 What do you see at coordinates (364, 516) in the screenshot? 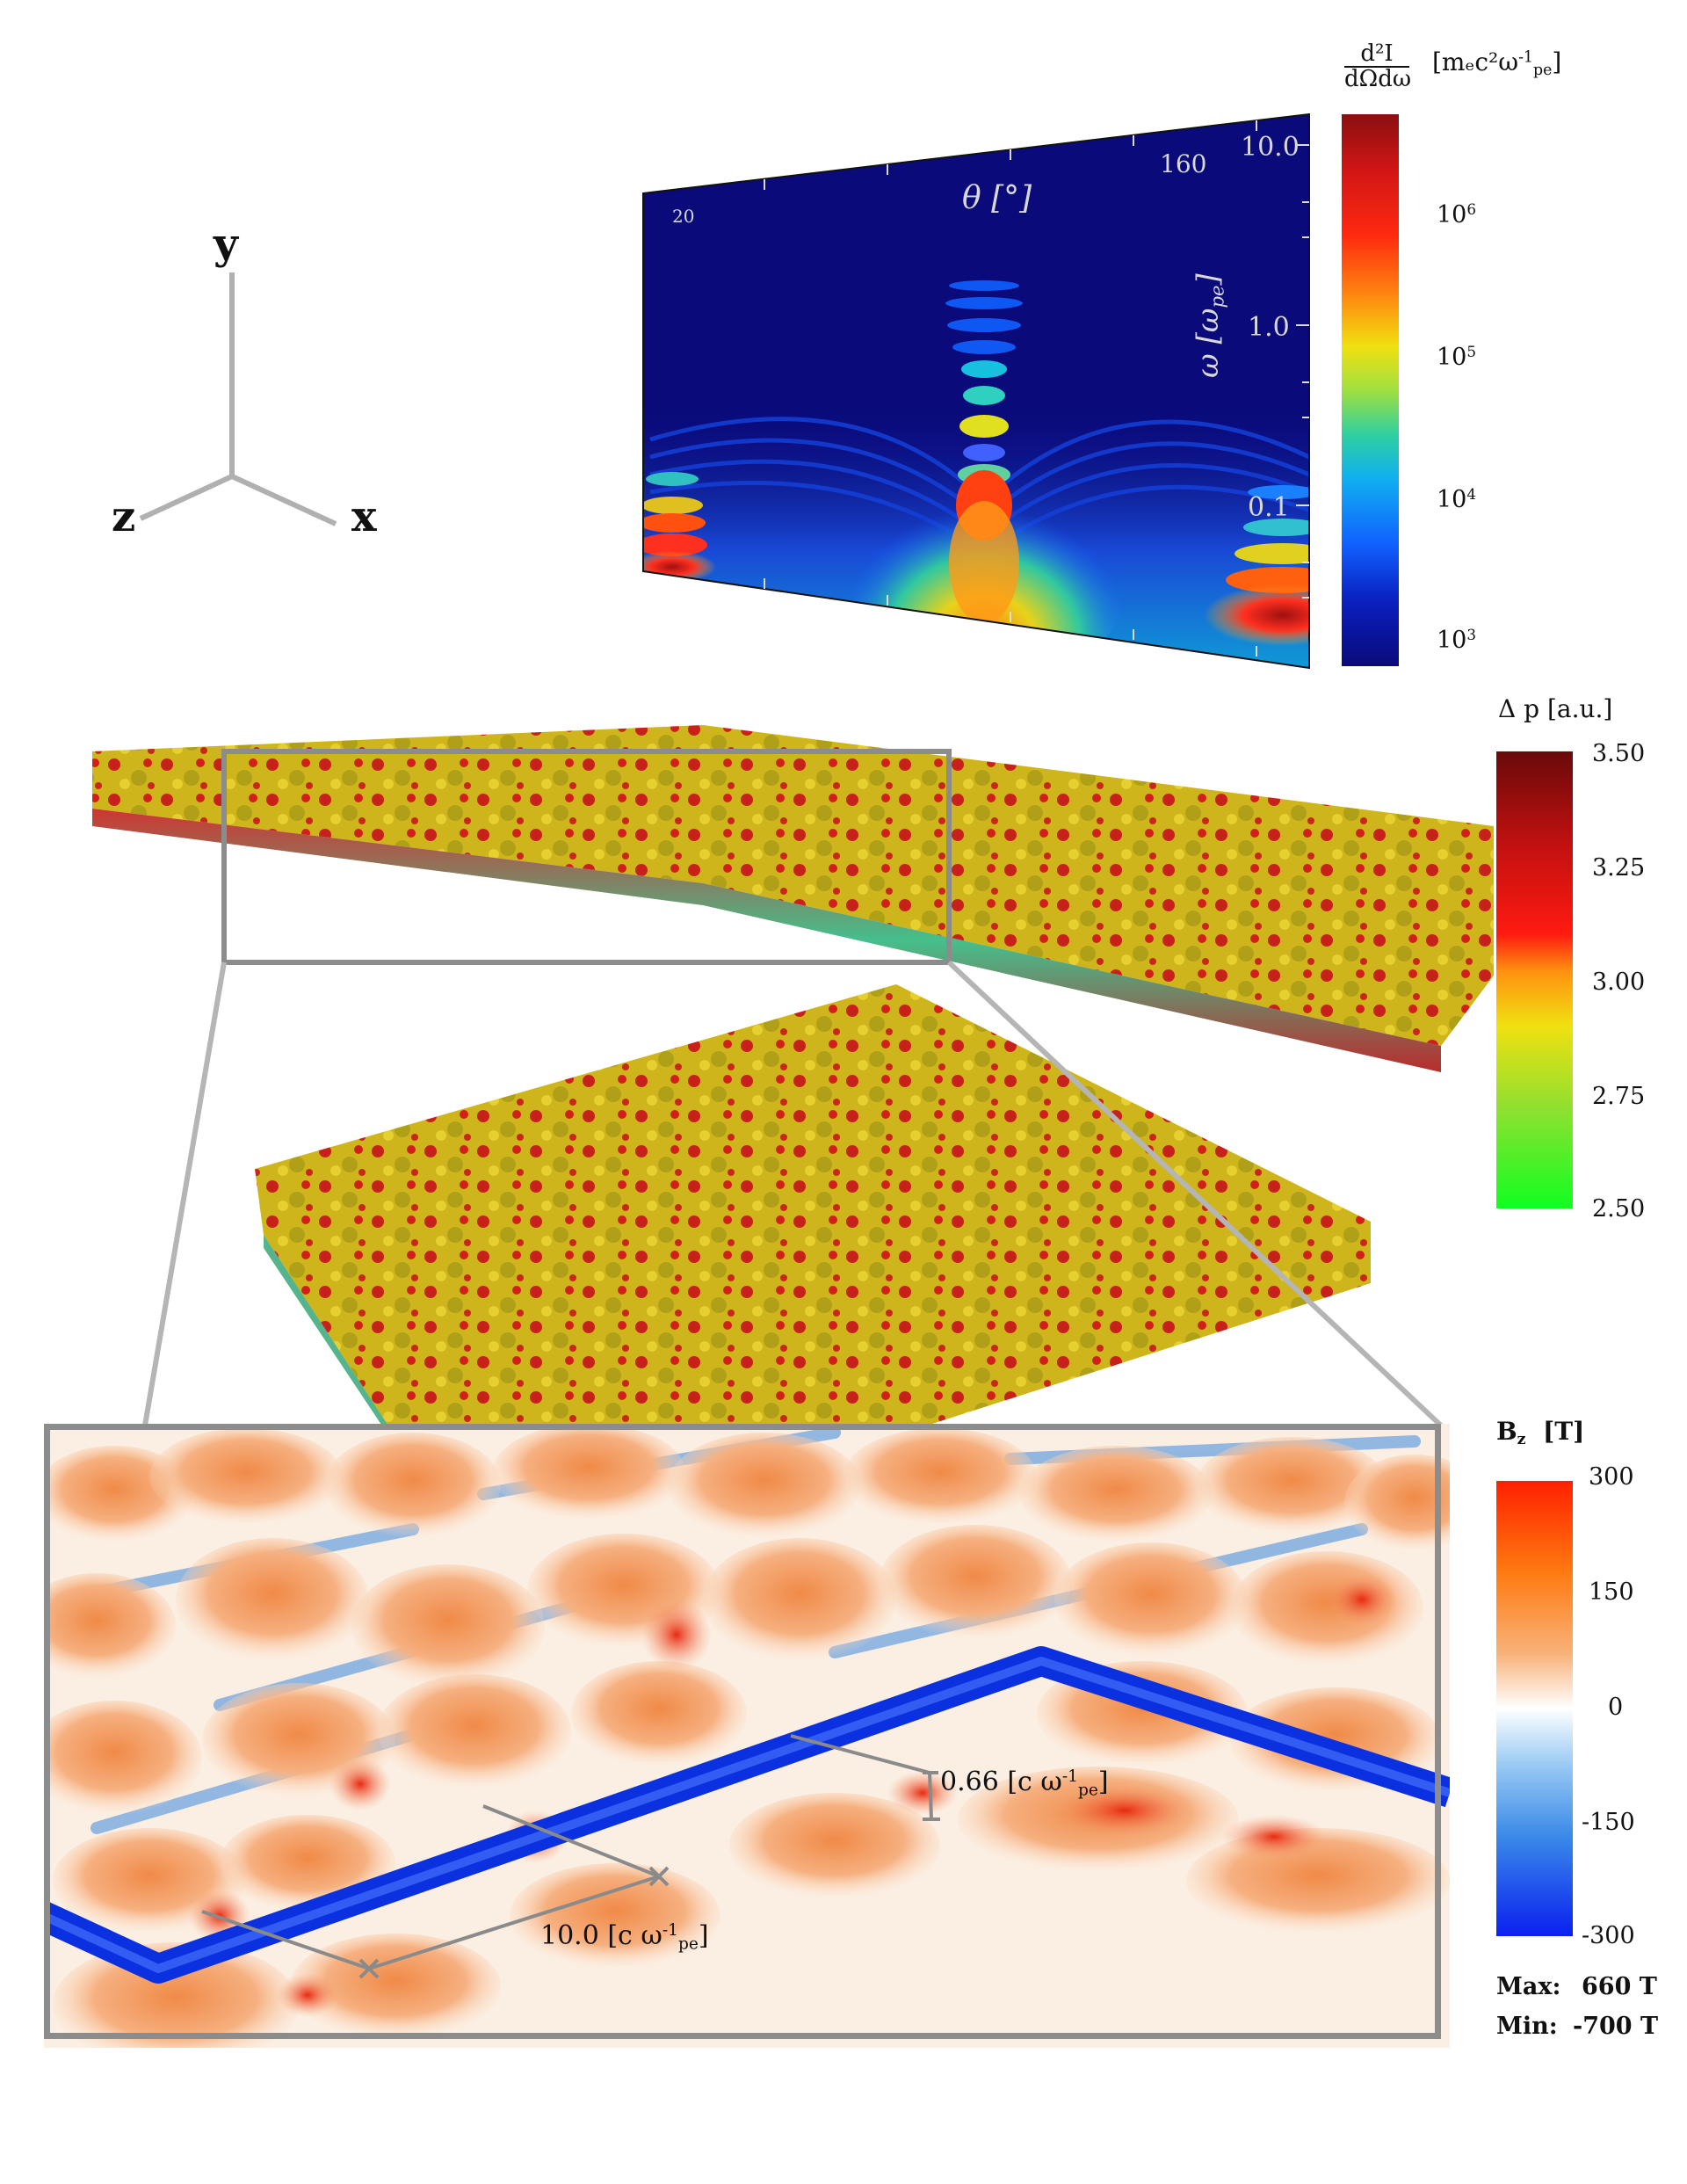
I see `x-axis-label: x` at bounding box center [364, 516].